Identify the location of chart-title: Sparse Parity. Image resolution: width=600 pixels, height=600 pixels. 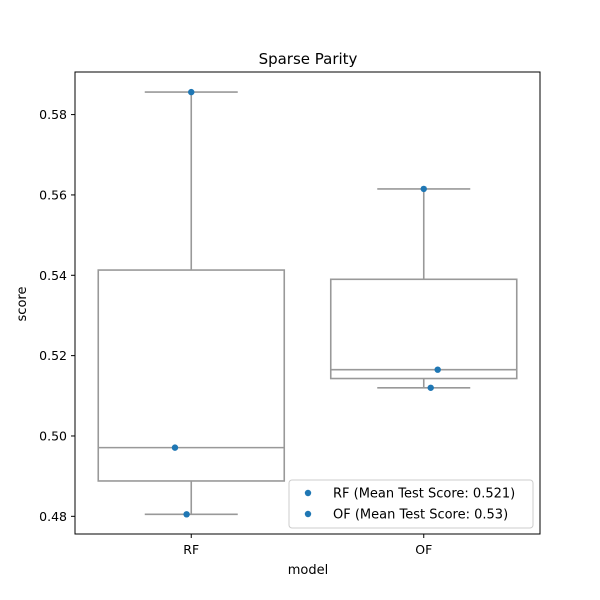
(308, 59).